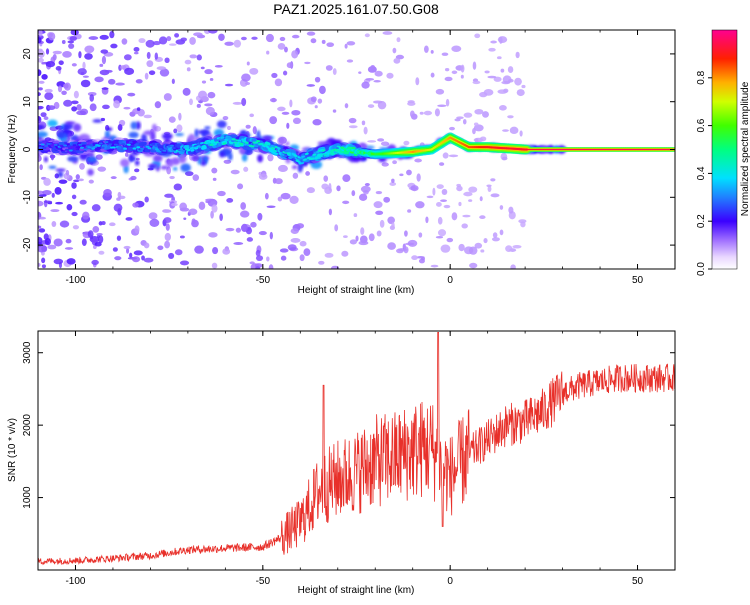 This screenshot has height=605, width=750. I want to click on colorbar, so click(724, 149).